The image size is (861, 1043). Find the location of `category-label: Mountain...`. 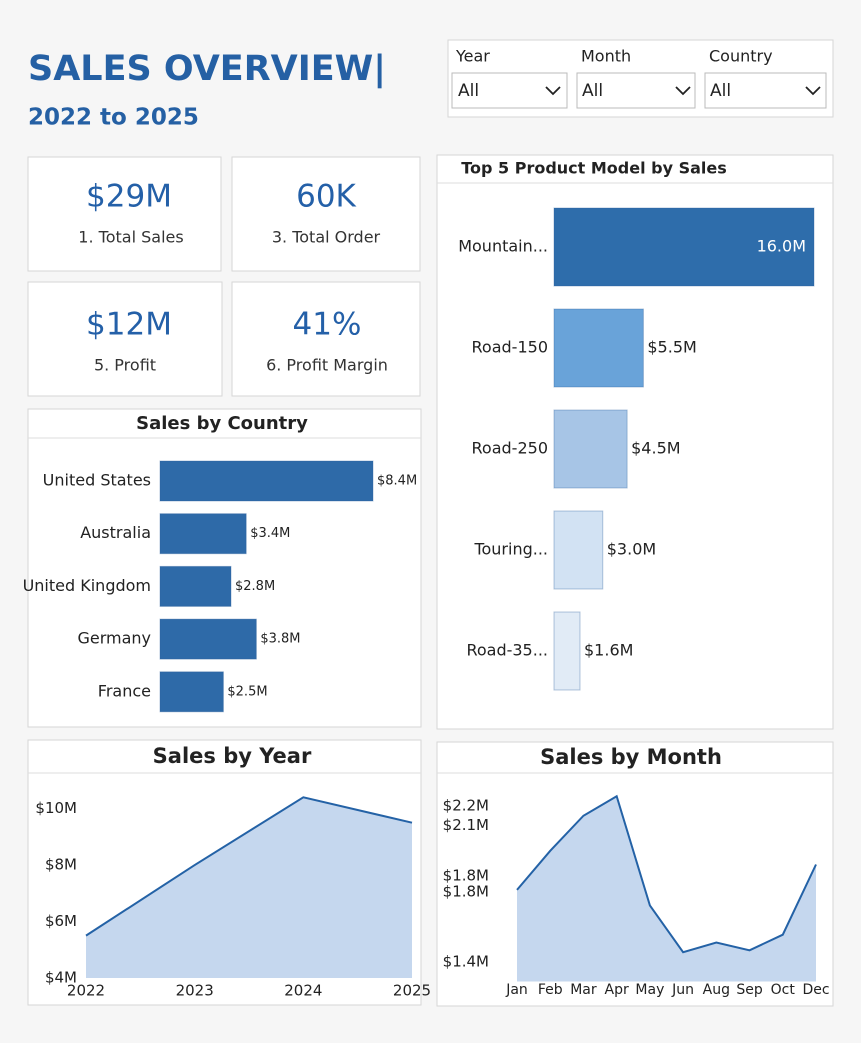

category-label: Mountain... is located at coordinates (503, 246).